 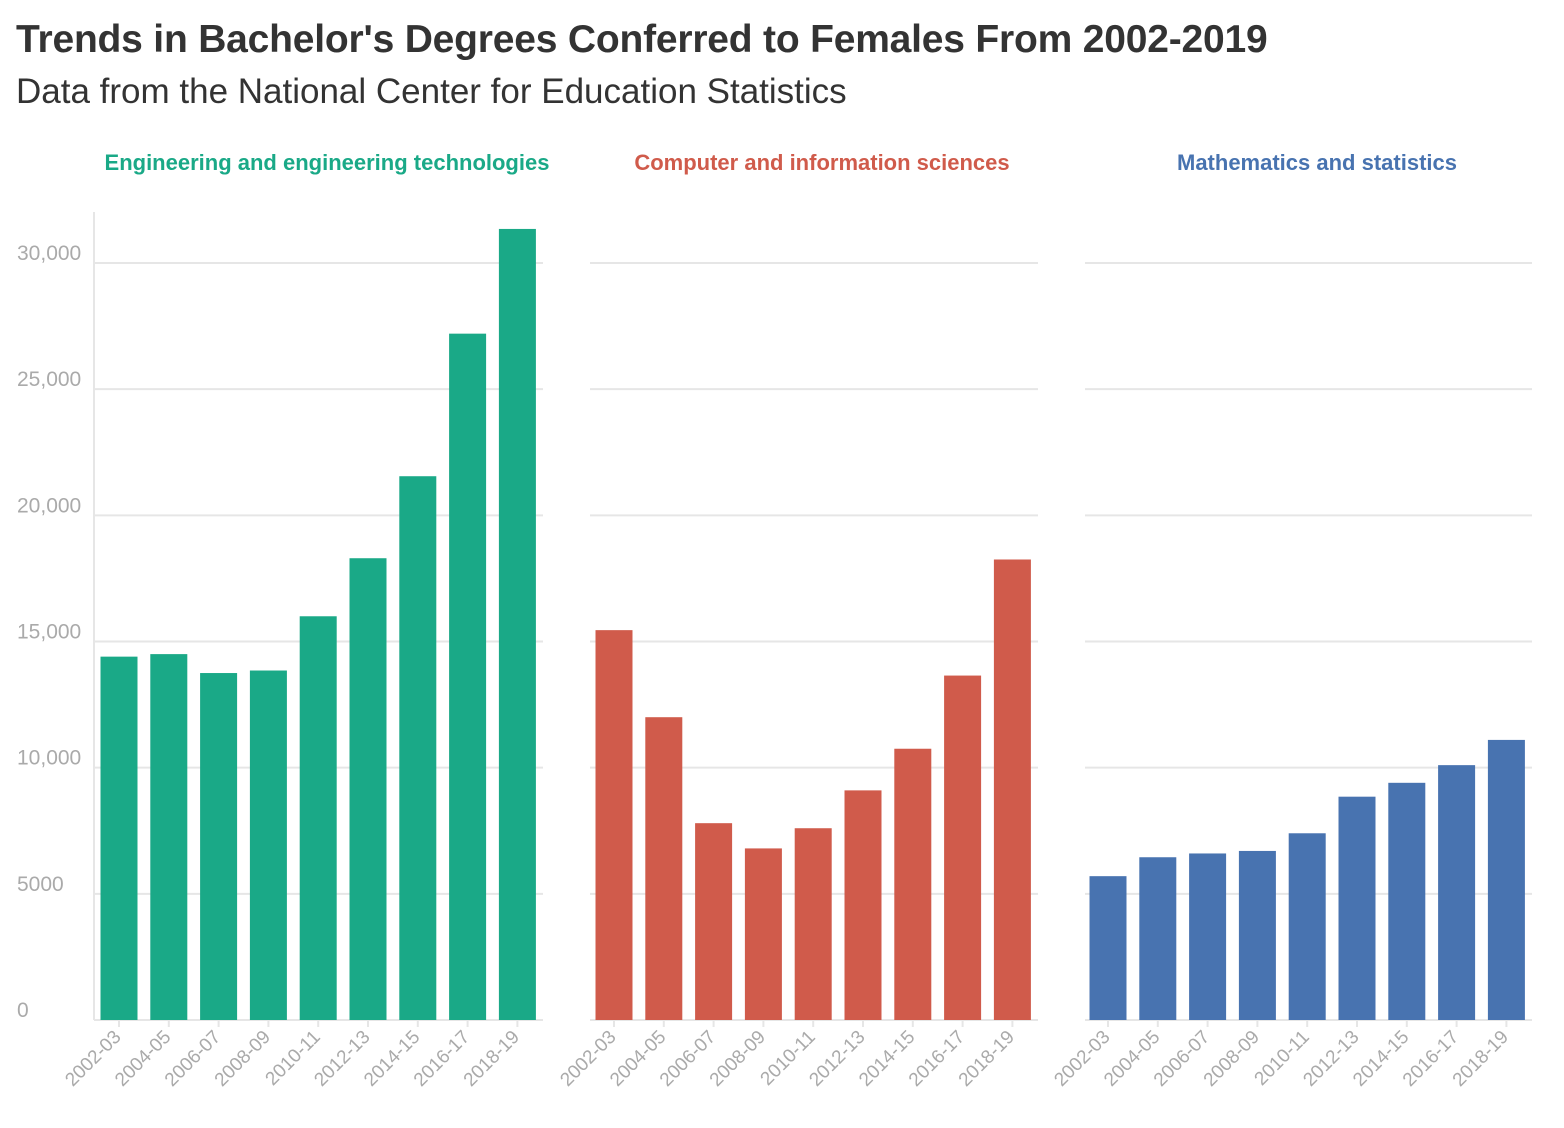 I want to click on panel-title: Computer and information sciences, so click(x=821, y=162).